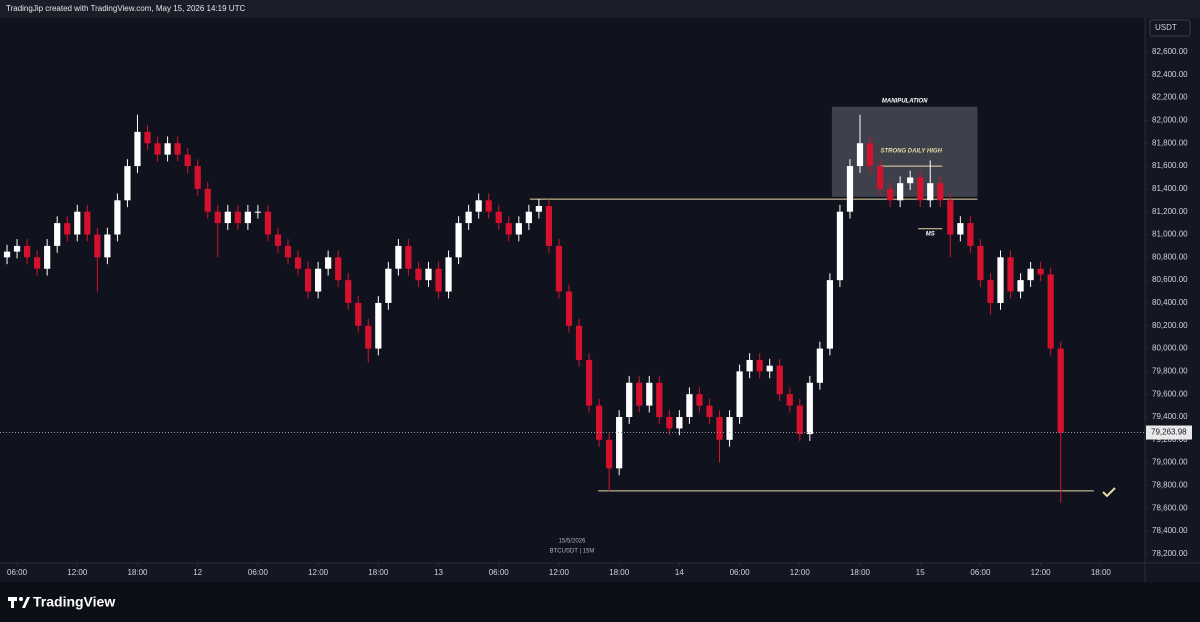  Describe the element at coordinates (1109, 492) in the screenshot. I see `check-icon` at that location.